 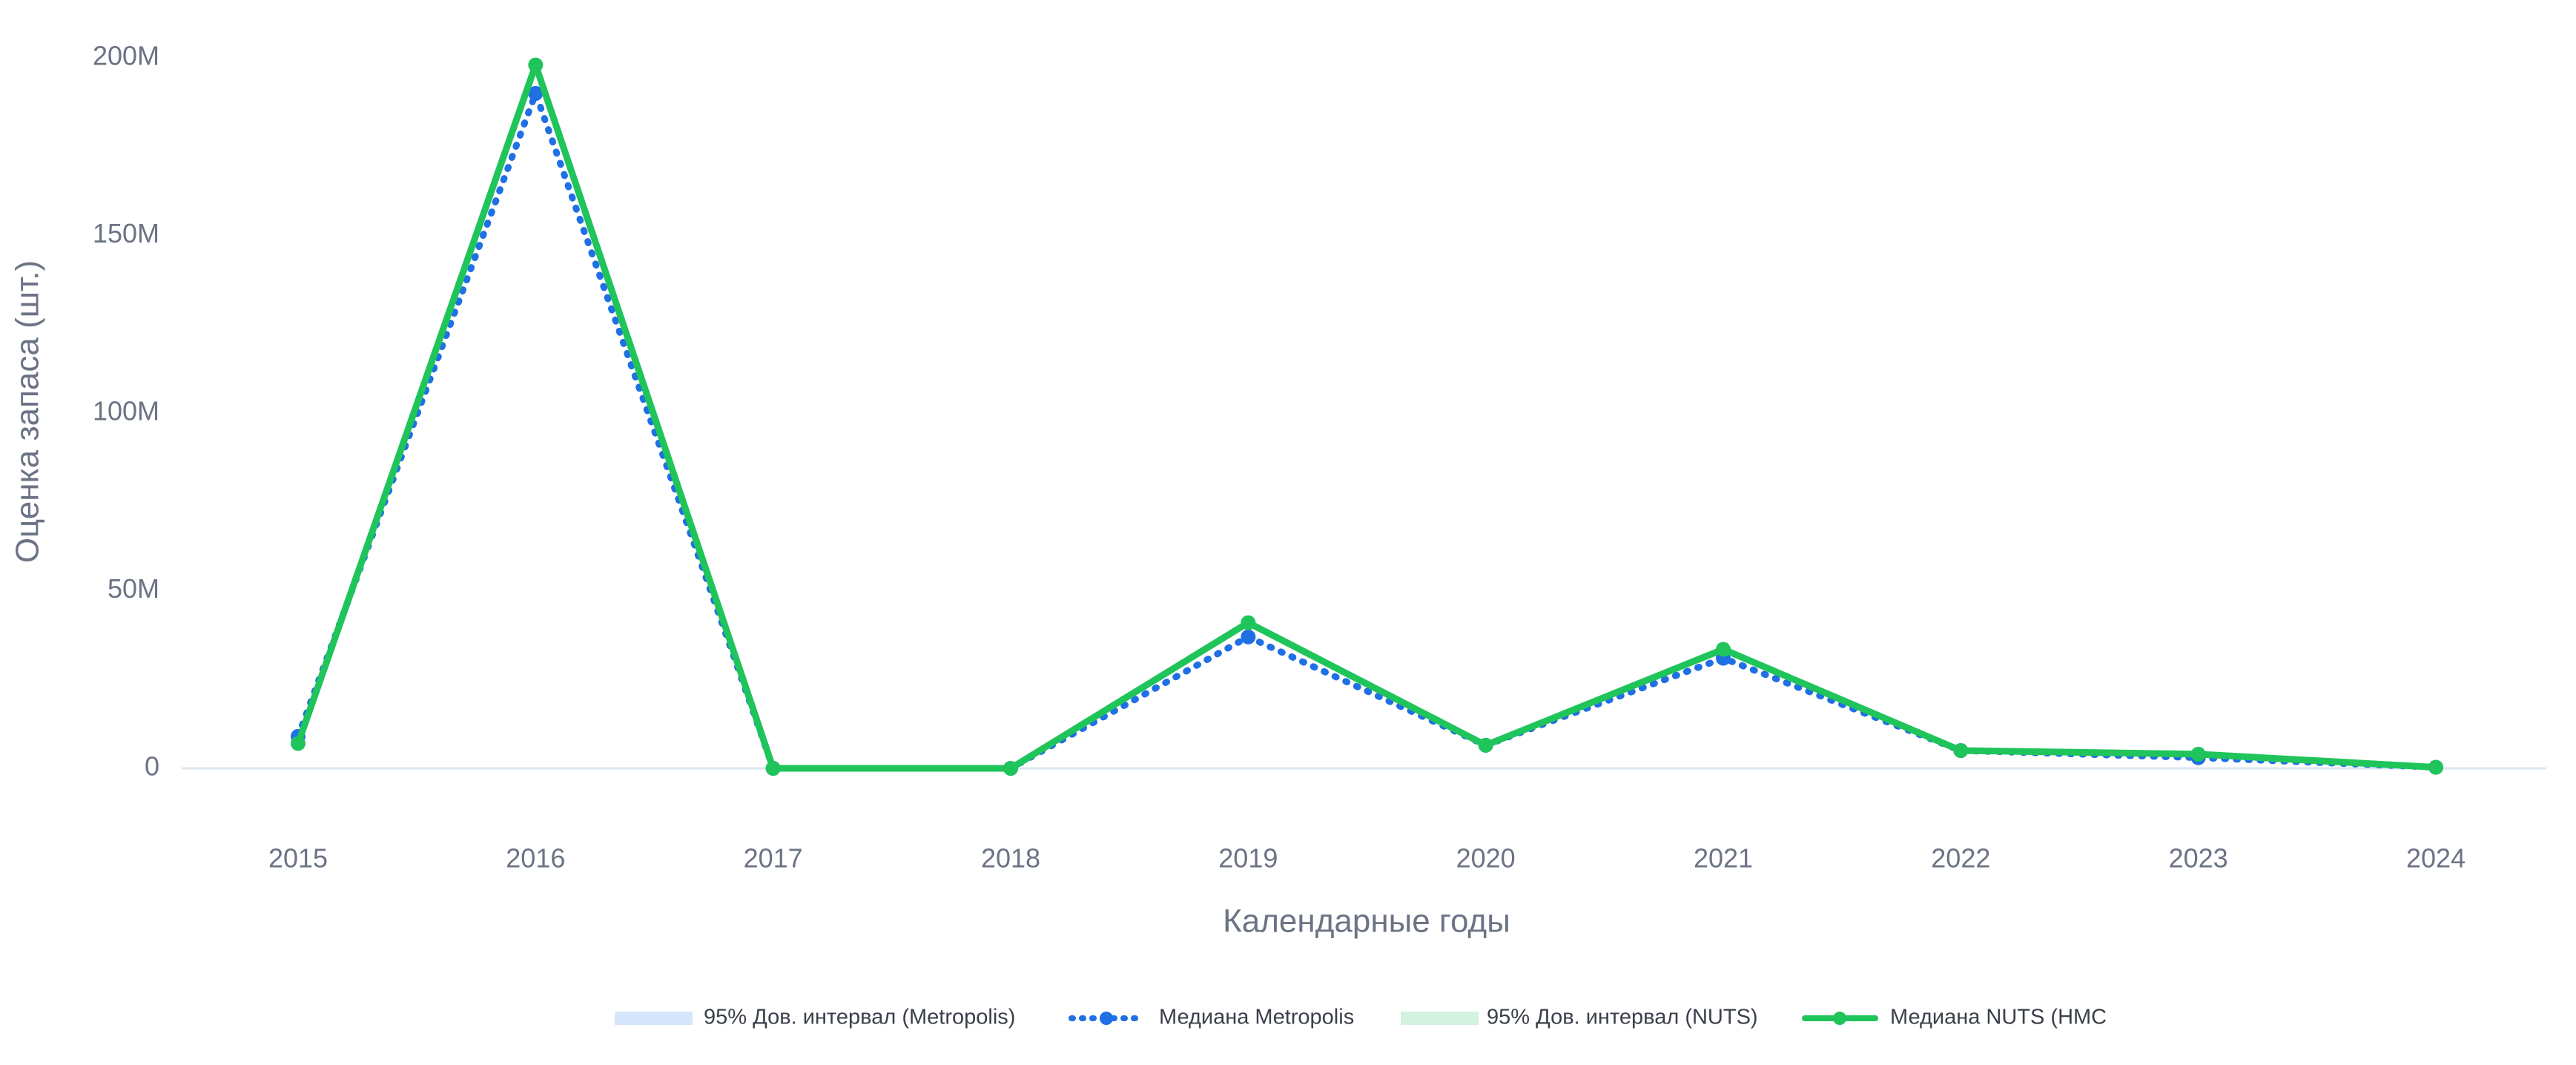 What do you see at coordinates (1010, 859) in the screenshot?
I see `x-tick-label: 2018` at bounding box center [1010, 859].